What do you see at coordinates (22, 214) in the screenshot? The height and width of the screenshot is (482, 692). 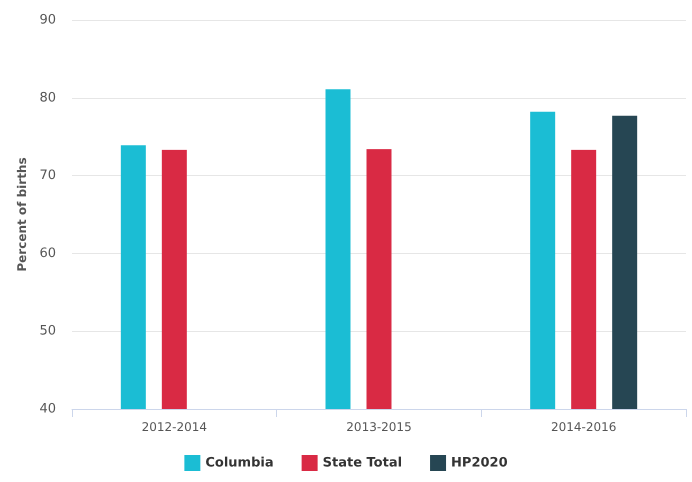 I see `y-axis-title: Percent of births` at bounding box center [22, 214].